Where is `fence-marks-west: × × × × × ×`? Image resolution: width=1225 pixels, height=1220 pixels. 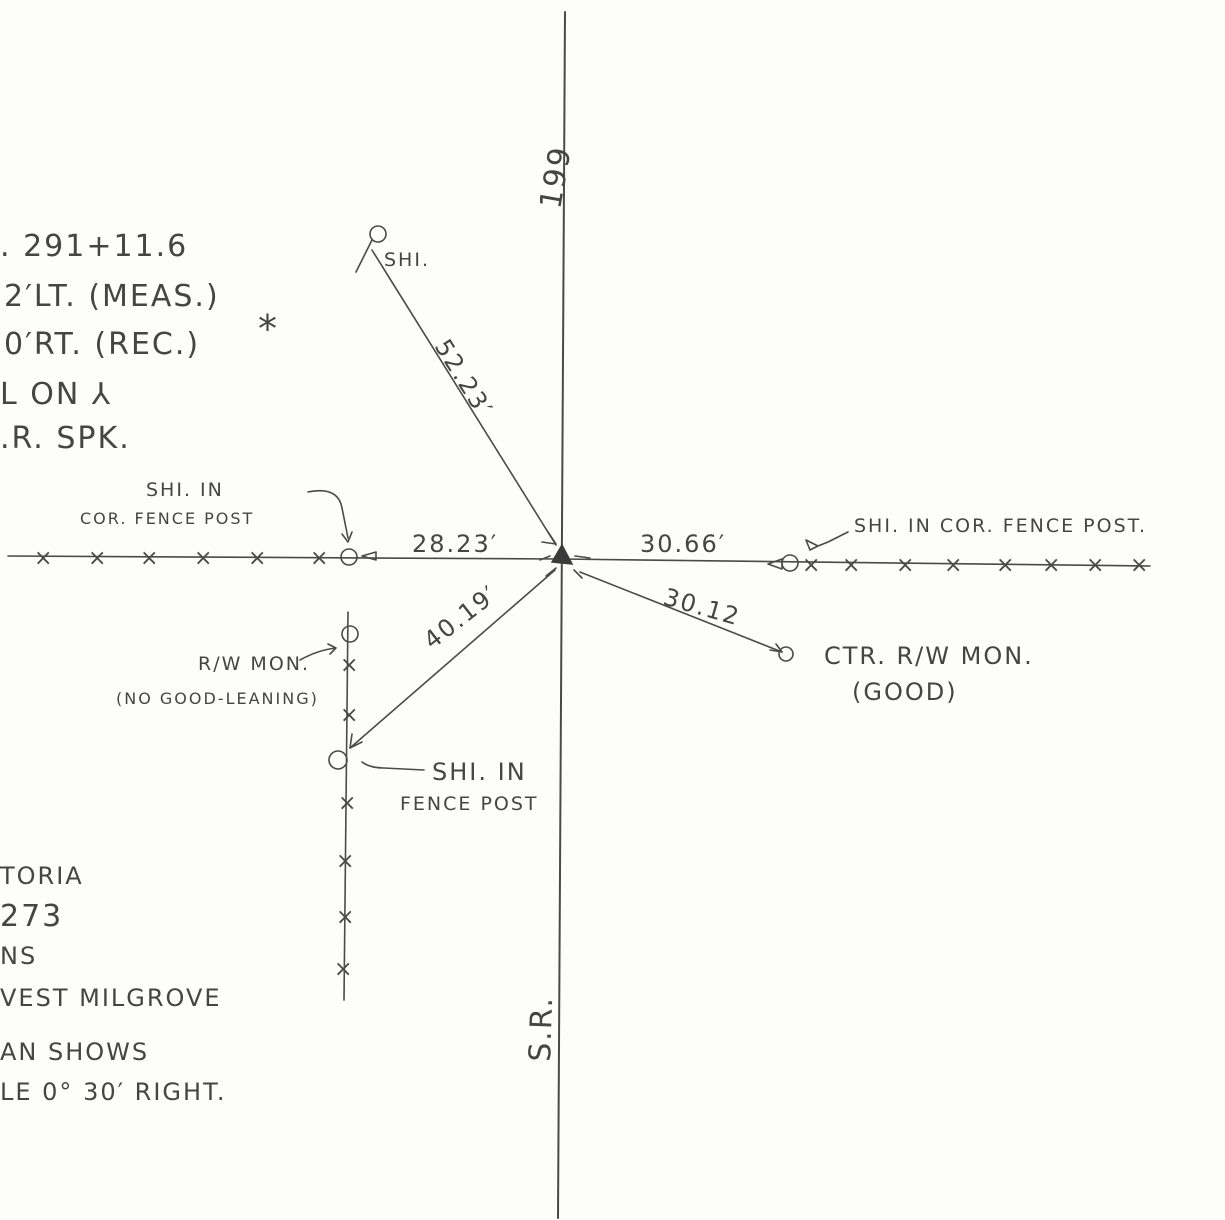
fence-marks-west: × × × × × × is located at coordinates (181, 558).